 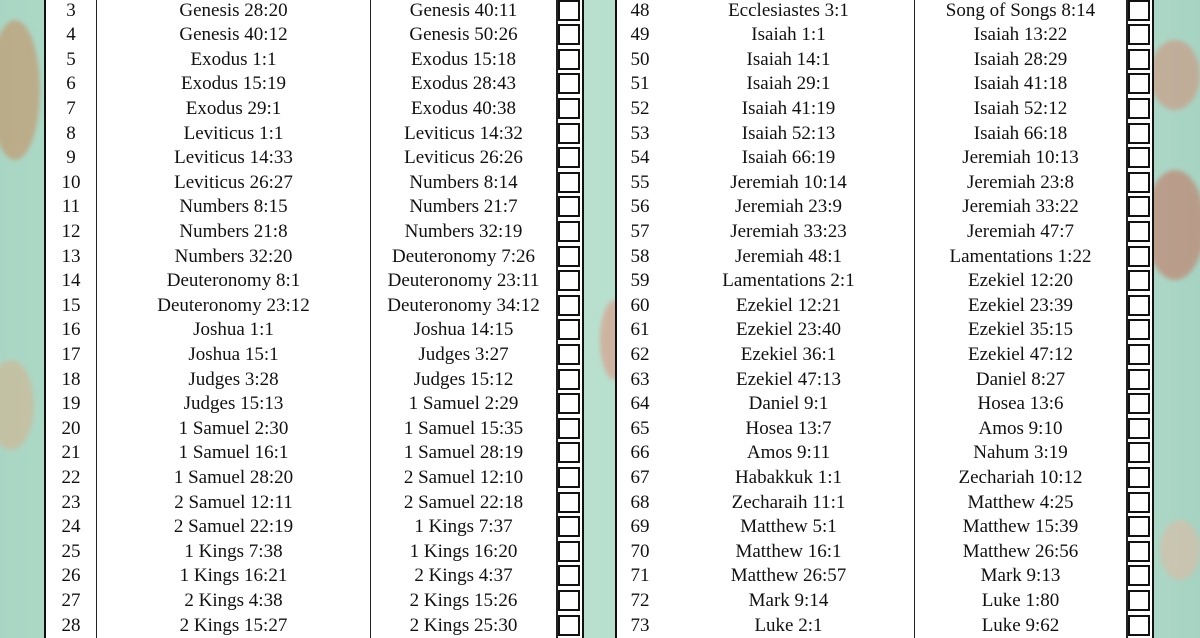 I want to click on reading-end: 2 Kings 4:37, so click(x=463, y=576).